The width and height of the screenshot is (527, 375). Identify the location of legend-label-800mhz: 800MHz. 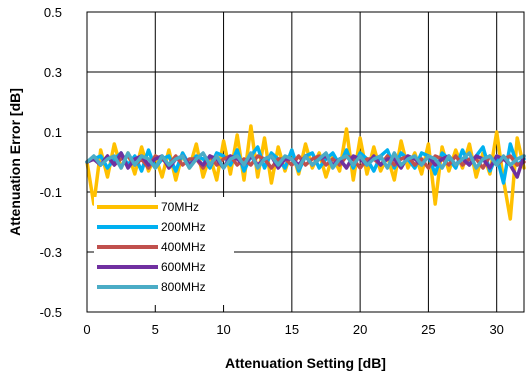
(183, 287).